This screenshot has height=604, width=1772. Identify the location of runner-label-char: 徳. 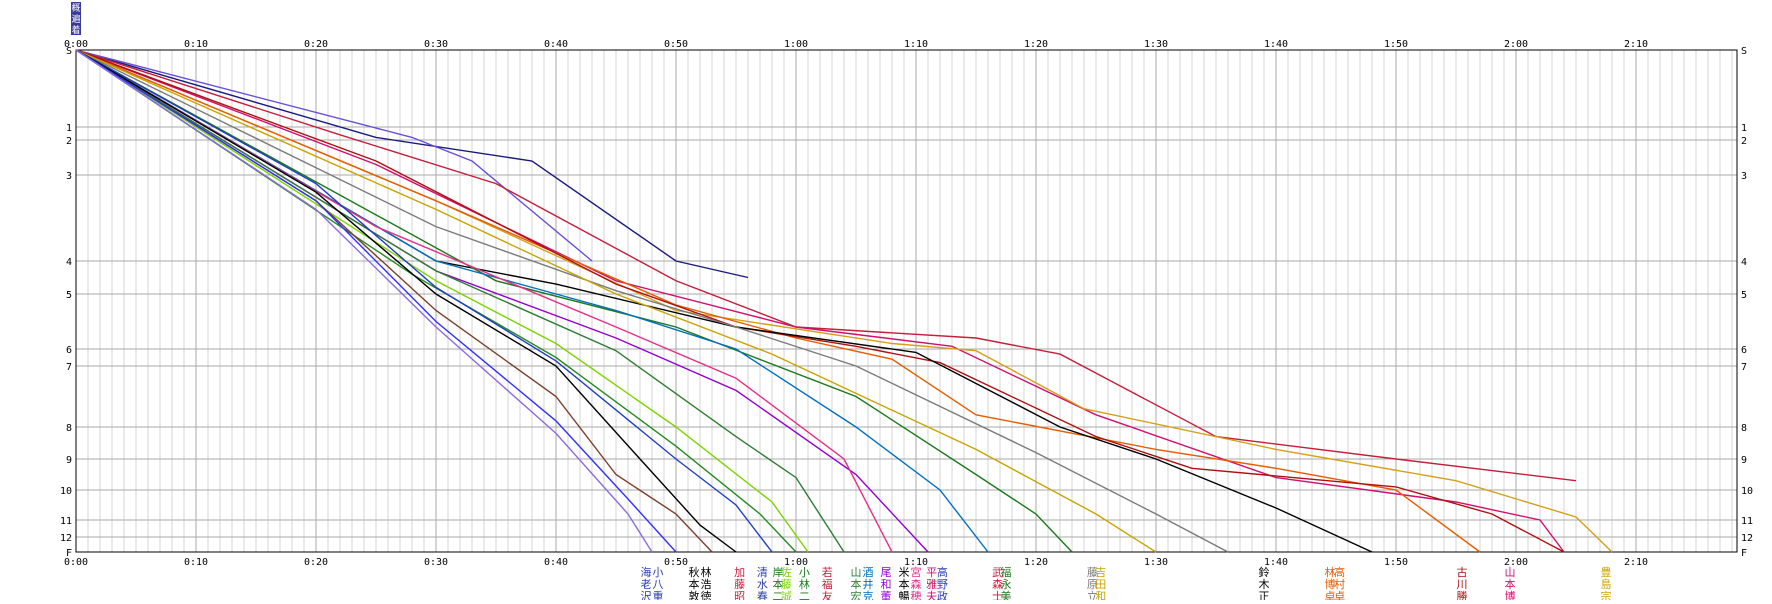
(706, 595).